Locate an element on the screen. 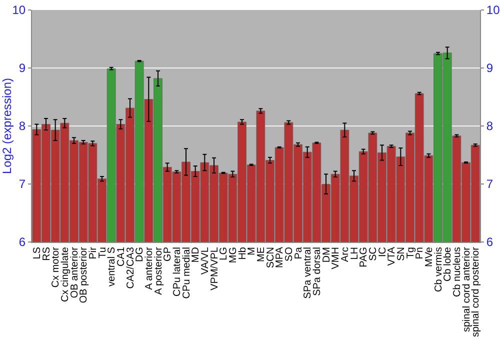 This screenshot has height=350, width=500. x-tick-label: A posterior is located at coordinates (158, 270).